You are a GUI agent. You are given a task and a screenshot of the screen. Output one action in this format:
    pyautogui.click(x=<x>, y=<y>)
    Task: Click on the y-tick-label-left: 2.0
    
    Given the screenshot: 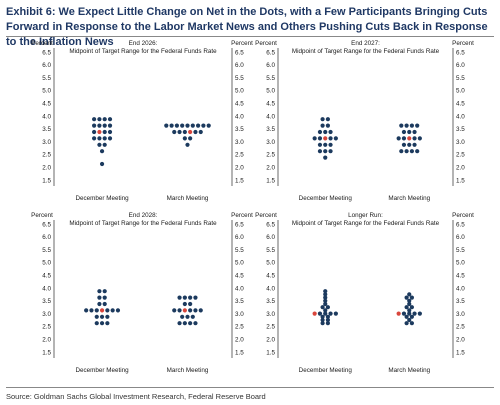 What is the action you would take?
    pyautogui.click(x=270, y=168)
    